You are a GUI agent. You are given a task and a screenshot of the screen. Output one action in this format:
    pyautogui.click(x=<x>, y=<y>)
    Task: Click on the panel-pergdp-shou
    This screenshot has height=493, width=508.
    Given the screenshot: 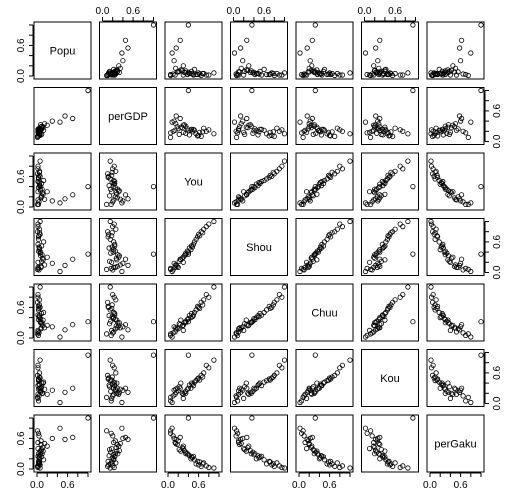 What is the action you would take?
    pyautogui.click(x=259, y=116)
    